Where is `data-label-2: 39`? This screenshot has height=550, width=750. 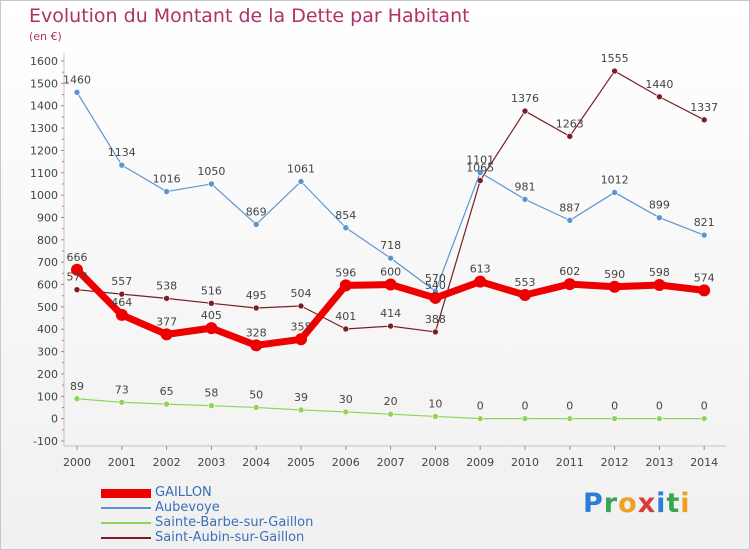
data-label-2: 39 is located at coordinates (301, 397).